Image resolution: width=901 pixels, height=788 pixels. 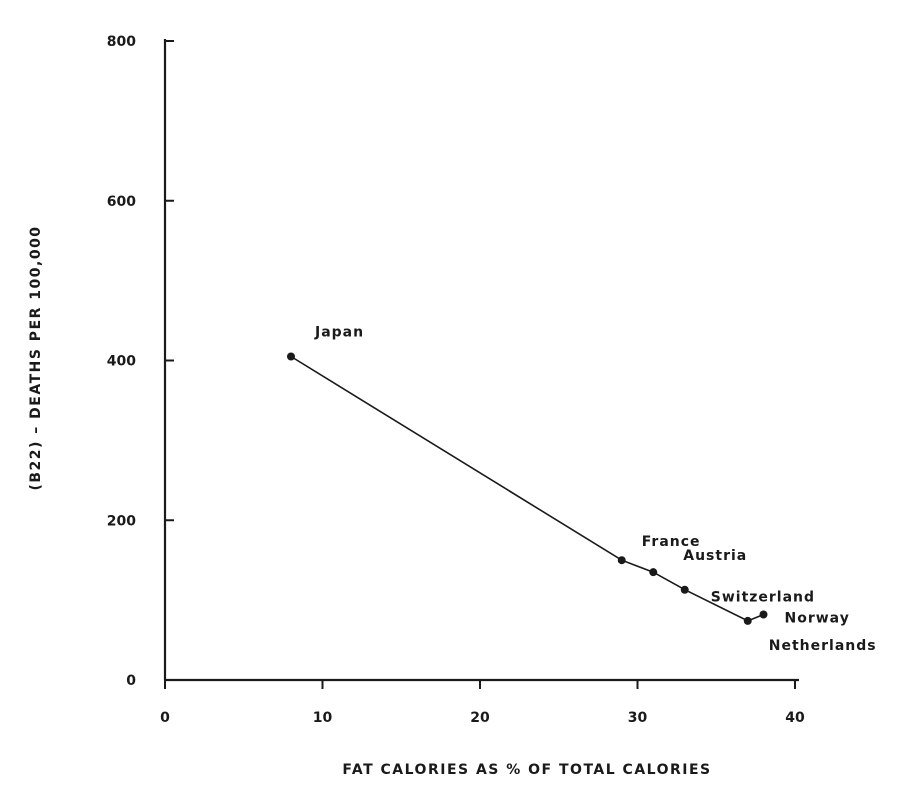 I want to click on y-tick-label: 400, so click(x=121, y=362).